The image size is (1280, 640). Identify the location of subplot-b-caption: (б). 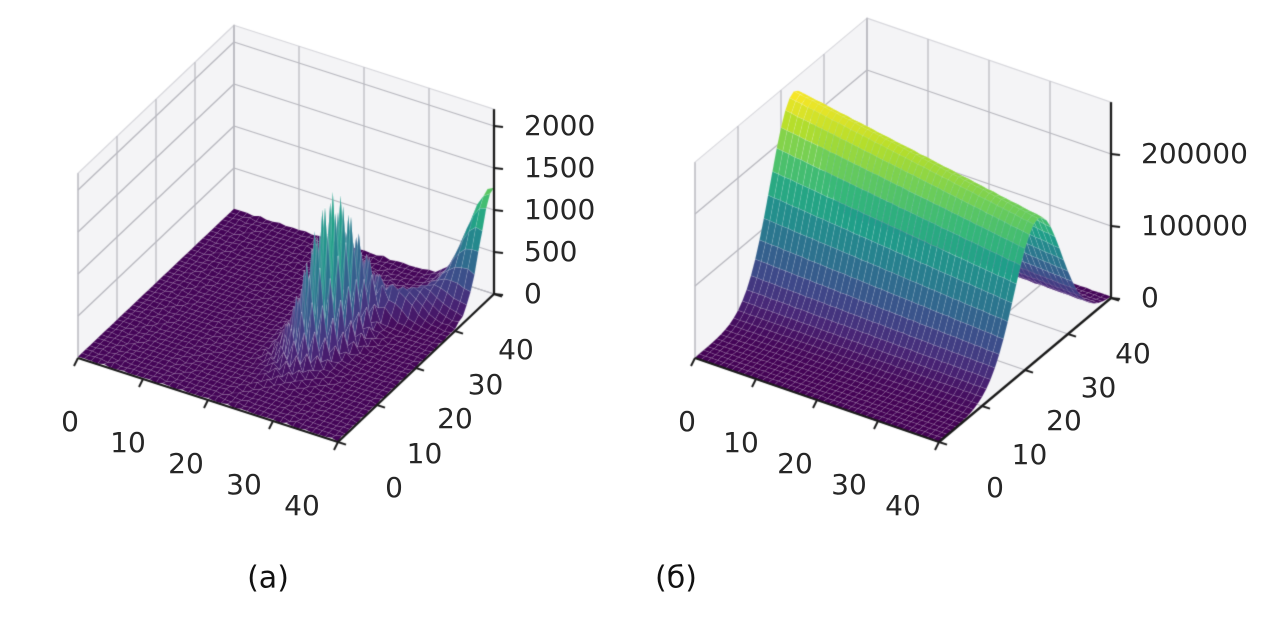
(676, 578).